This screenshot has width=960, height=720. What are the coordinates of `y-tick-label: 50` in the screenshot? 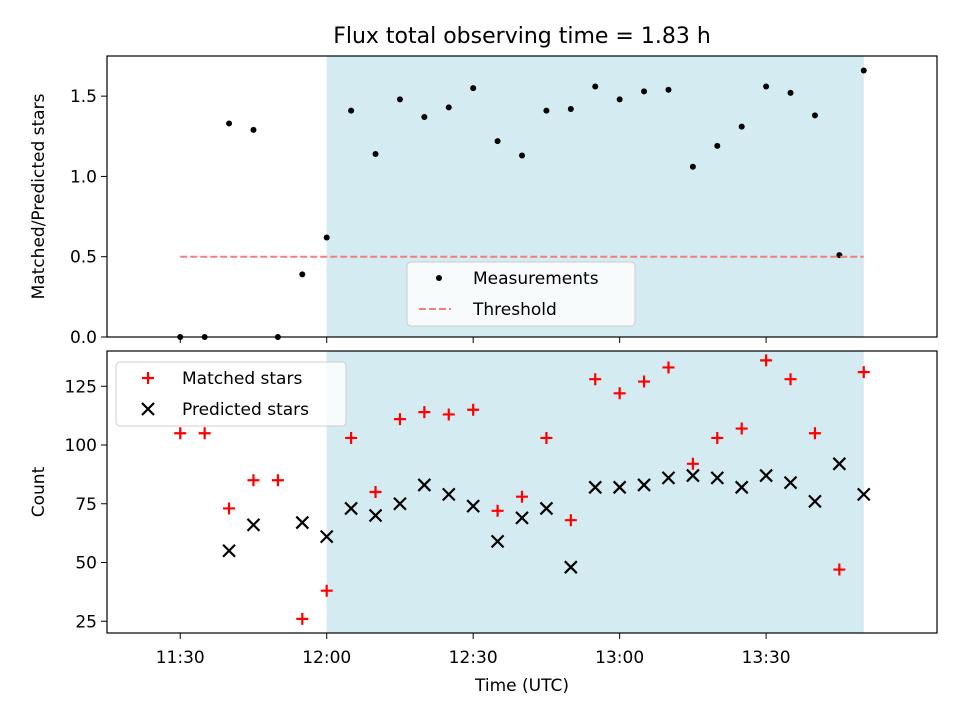 It's located at (86, 564).